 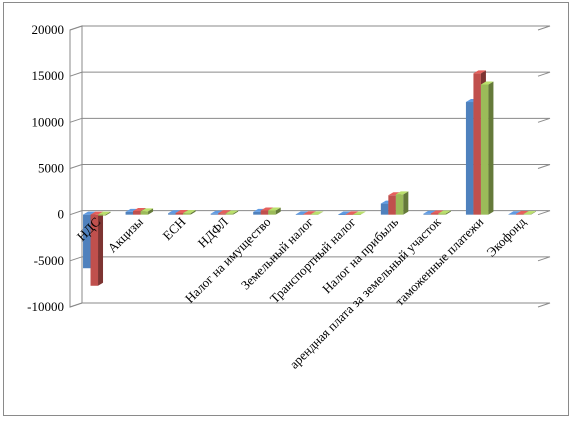 What do you see at coordinates (277, 253) in the screenshot?
I see `x-category-label: Земельный налог` at bounding box center [277, 253].